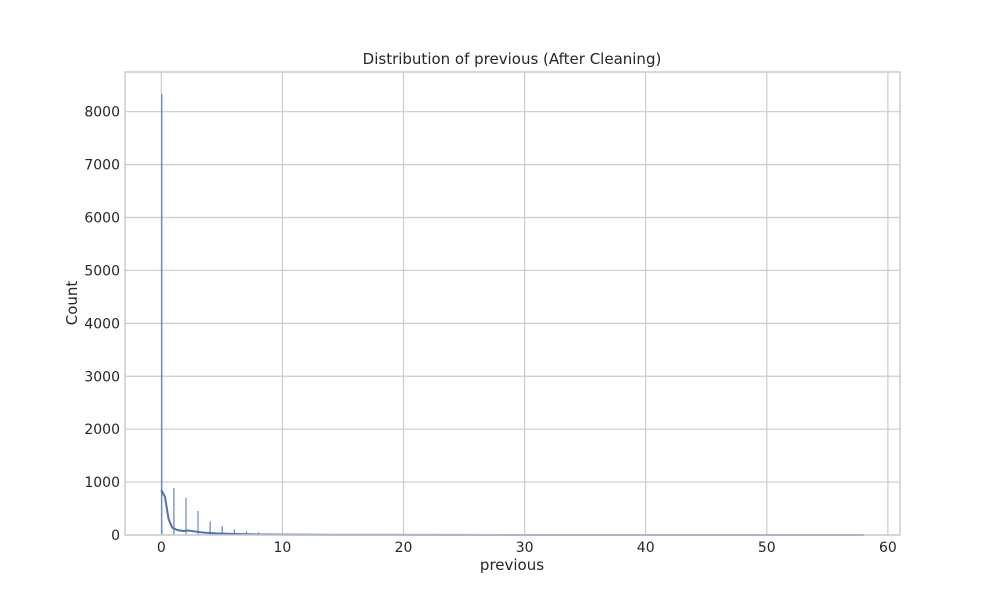 Image resolution: width=1000 pixels, height=600 pixels. I want to click on y-tick-label: 2000, so click(102, 430).